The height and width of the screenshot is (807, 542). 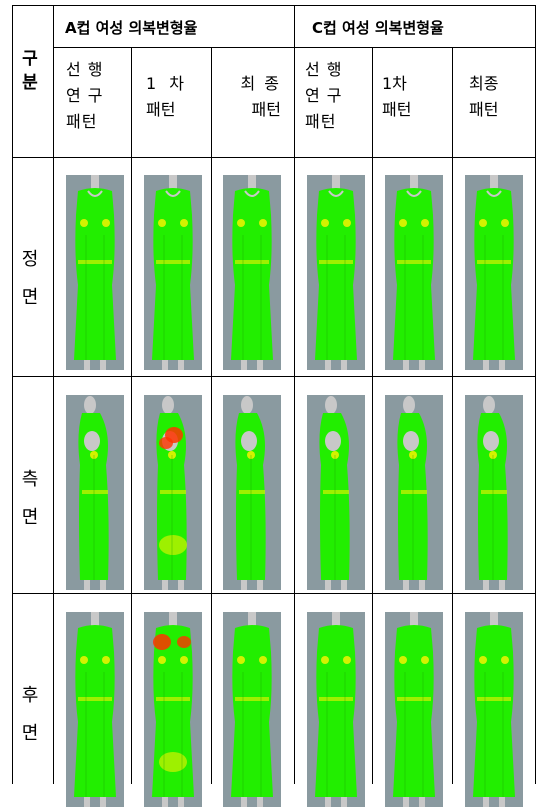 I want to click on strain-image-side-c-prev, so click(x=336, y=492).